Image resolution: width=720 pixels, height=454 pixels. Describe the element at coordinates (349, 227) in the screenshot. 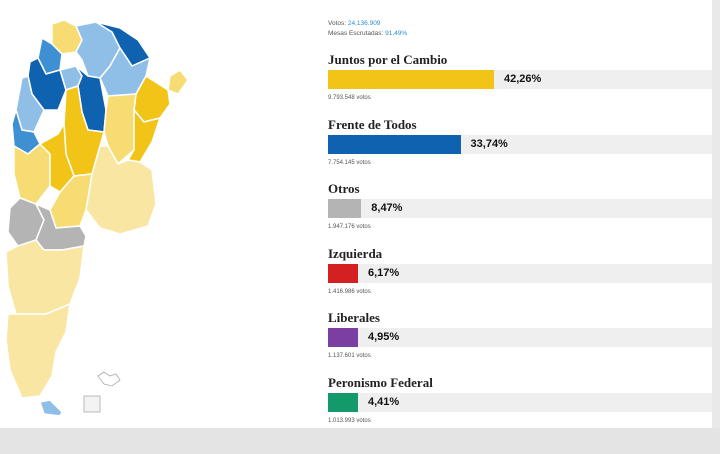

I see `votes-label-otros: 1.947.176 votos` at that location.